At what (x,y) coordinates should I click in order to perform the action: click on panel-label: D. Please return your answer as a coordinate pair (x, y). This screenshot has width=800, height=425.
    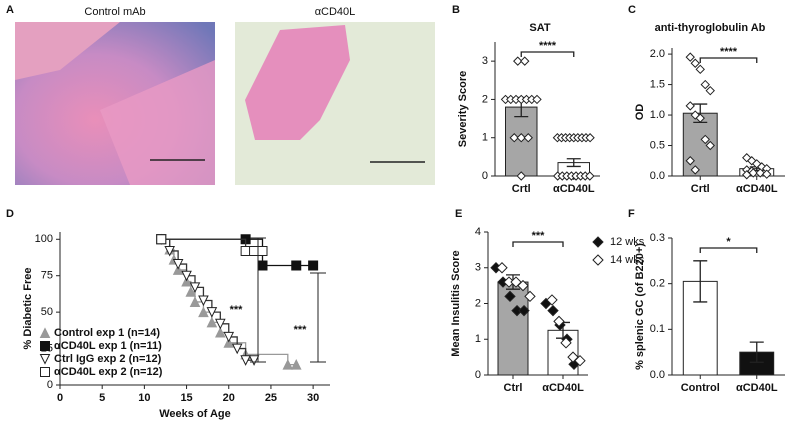
    Looking at the image, I should click on (10, 214).